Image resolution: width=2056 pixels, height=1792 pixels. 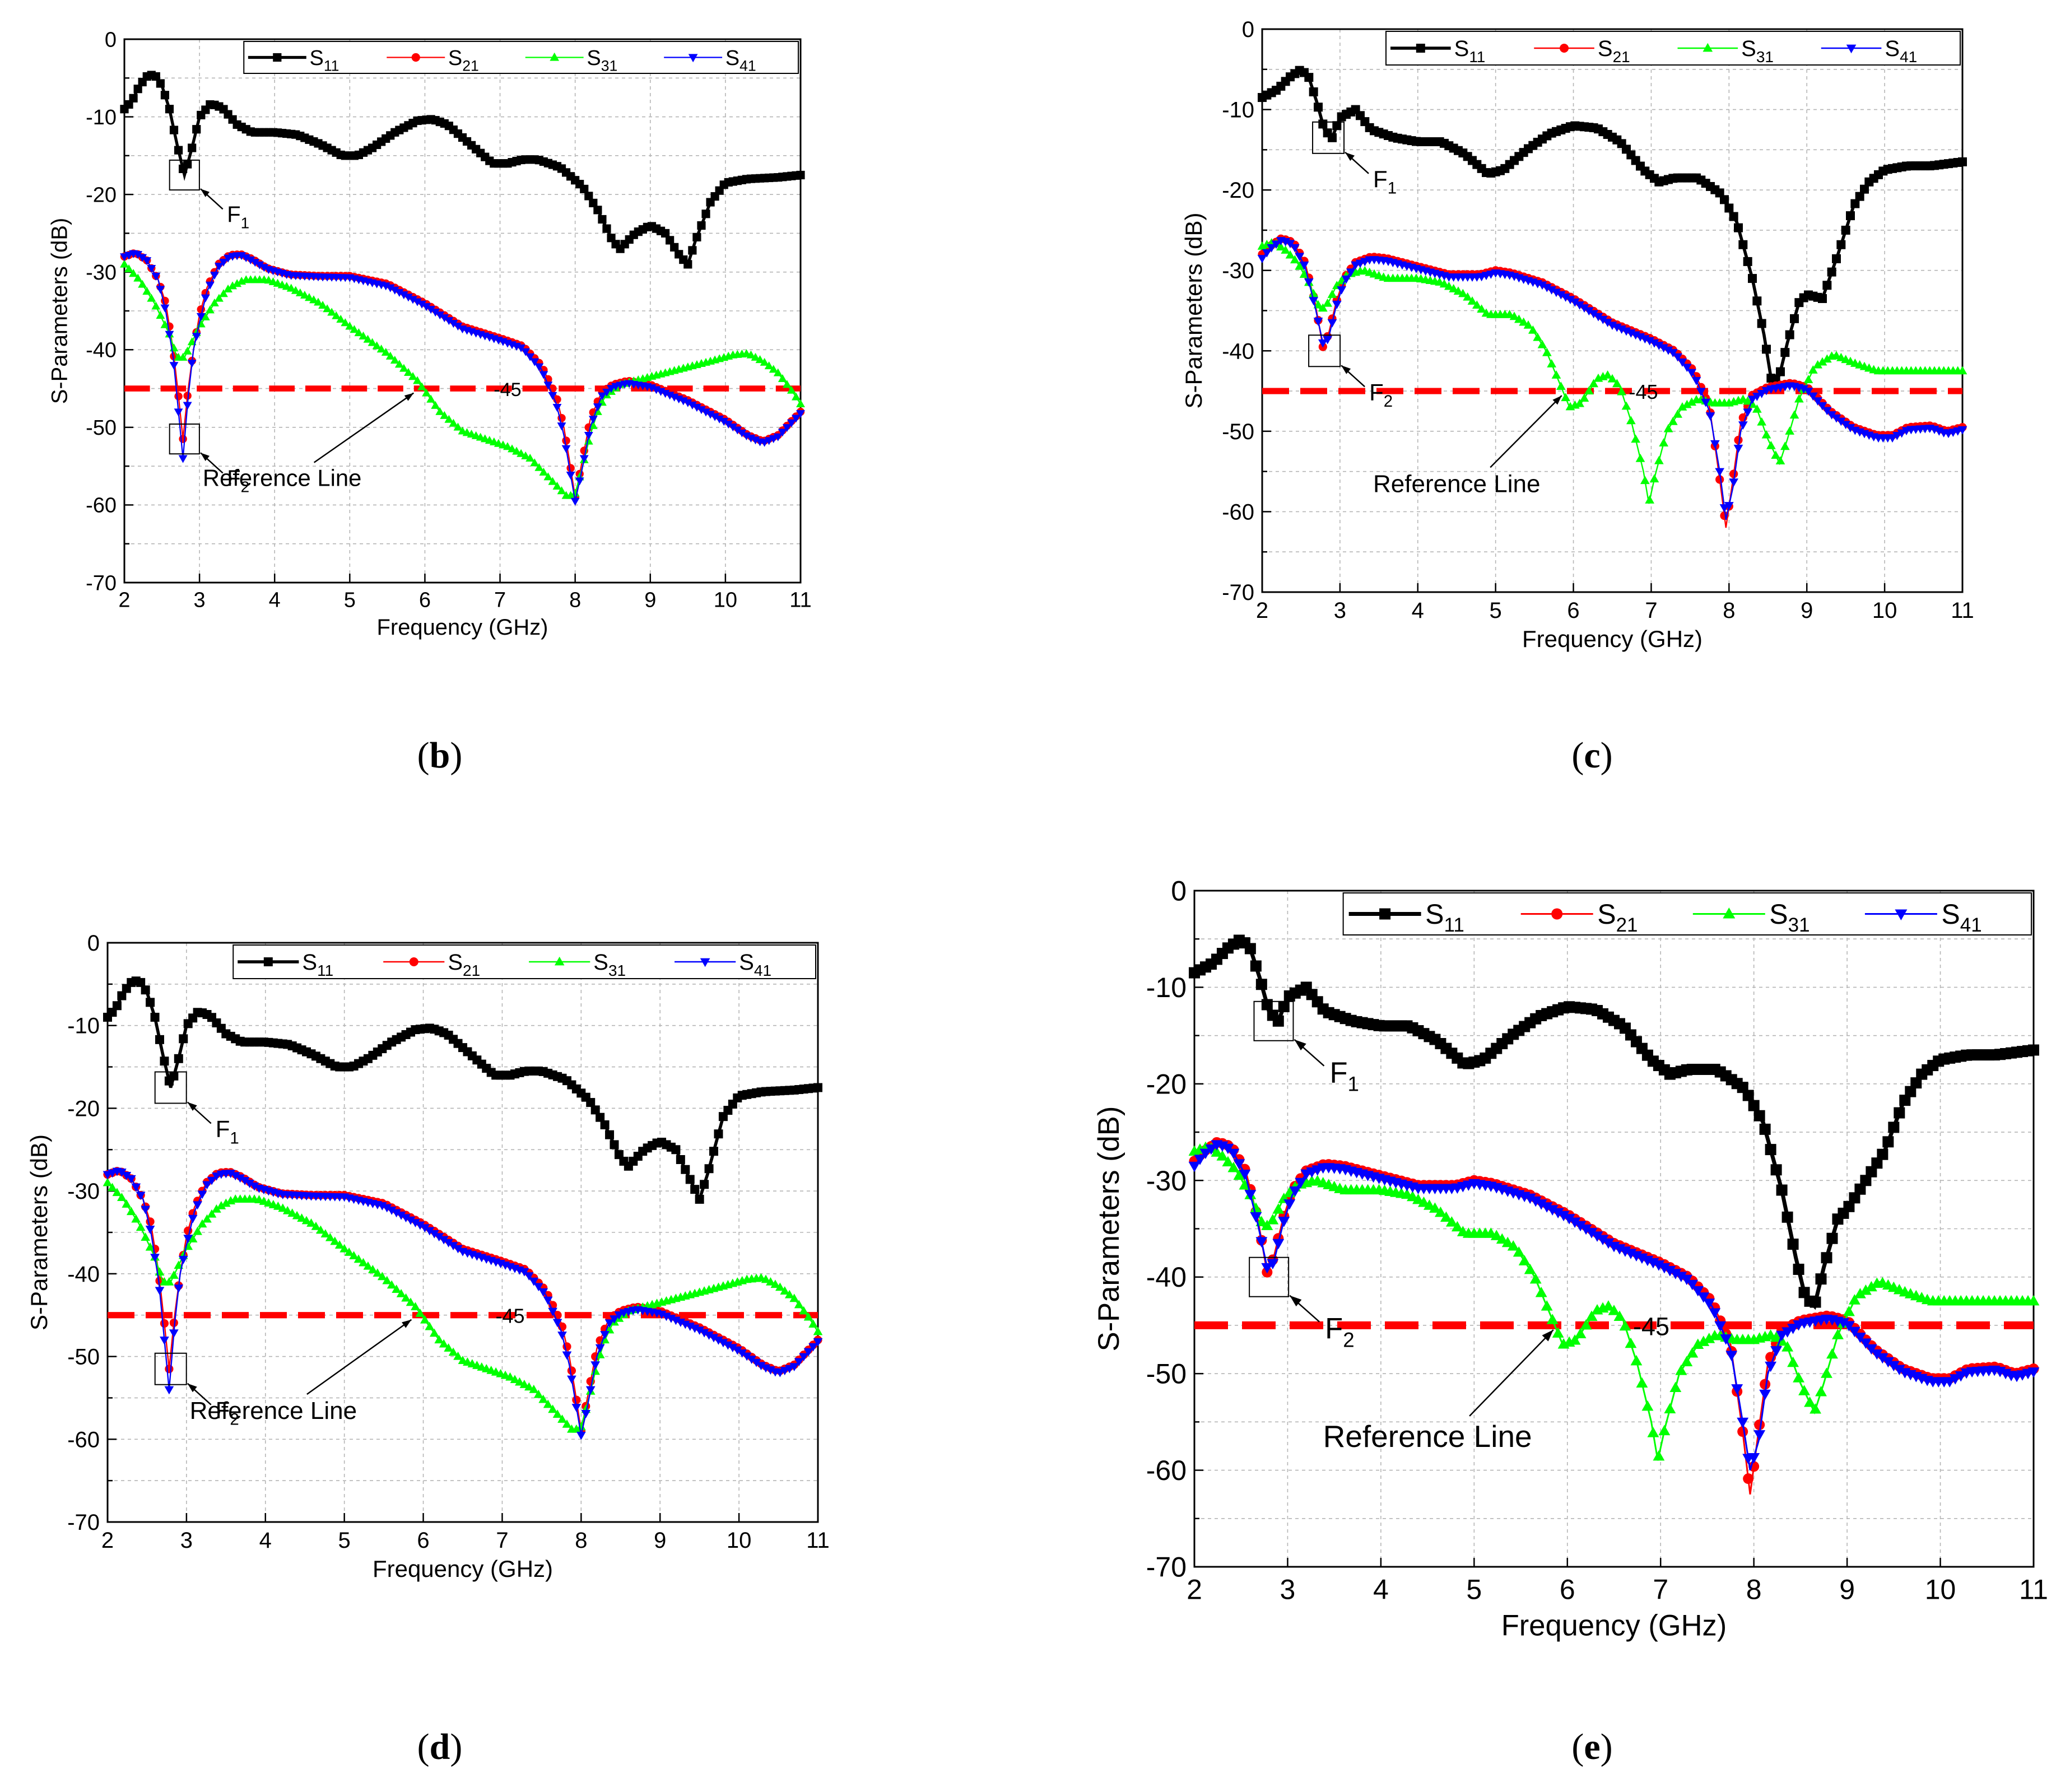 I want to click on y-tick-label: -30, so click(x=101, y=273).